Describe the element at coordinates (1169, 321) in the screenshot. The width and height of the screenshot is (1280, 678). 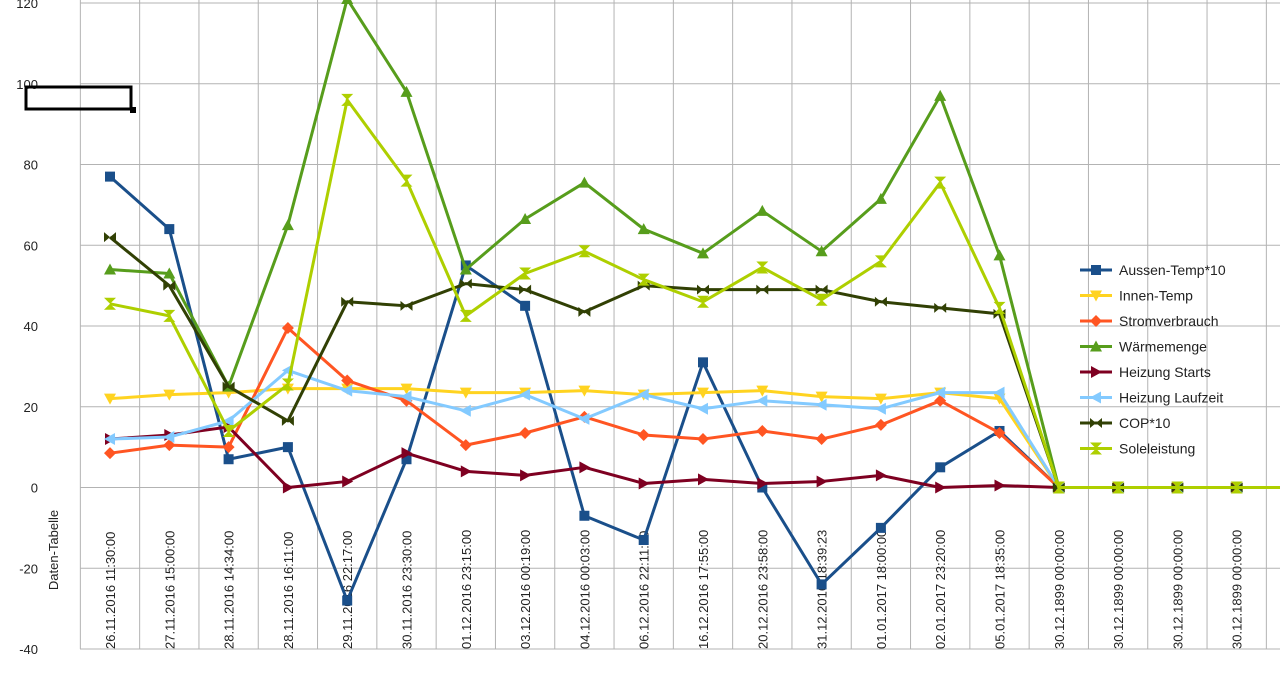
I see `legend-label: Stromverbrauch` at that location.